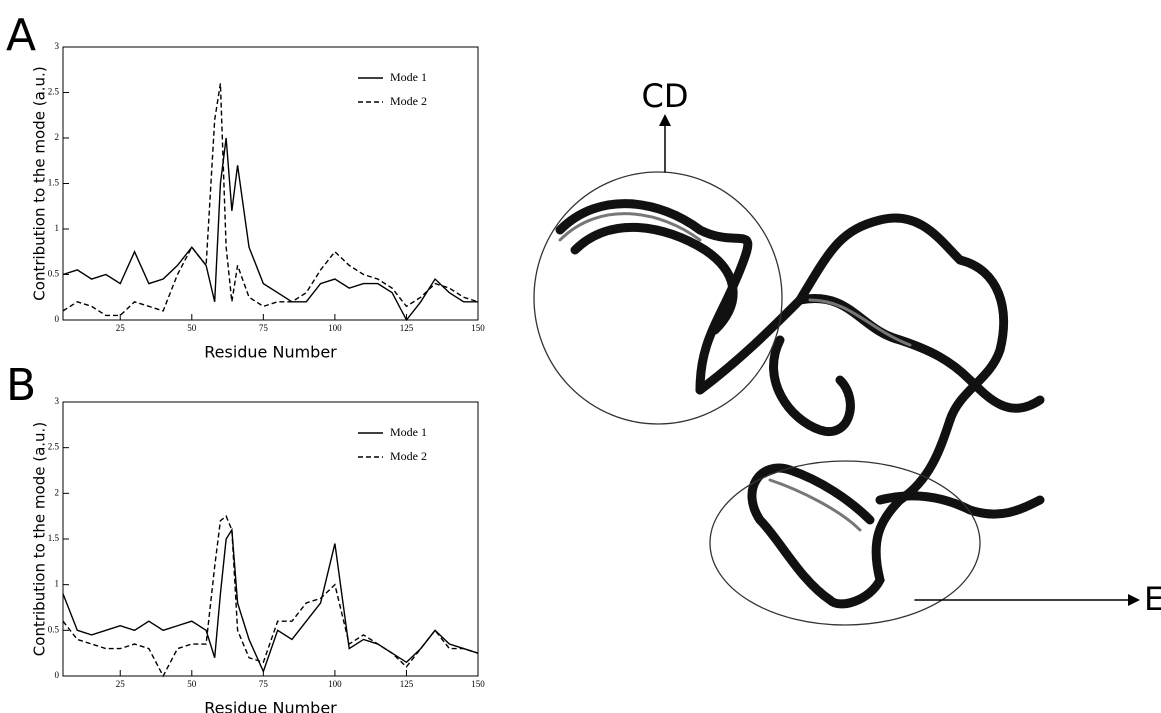  I want to click on panel-label: B, so click(21, 385).